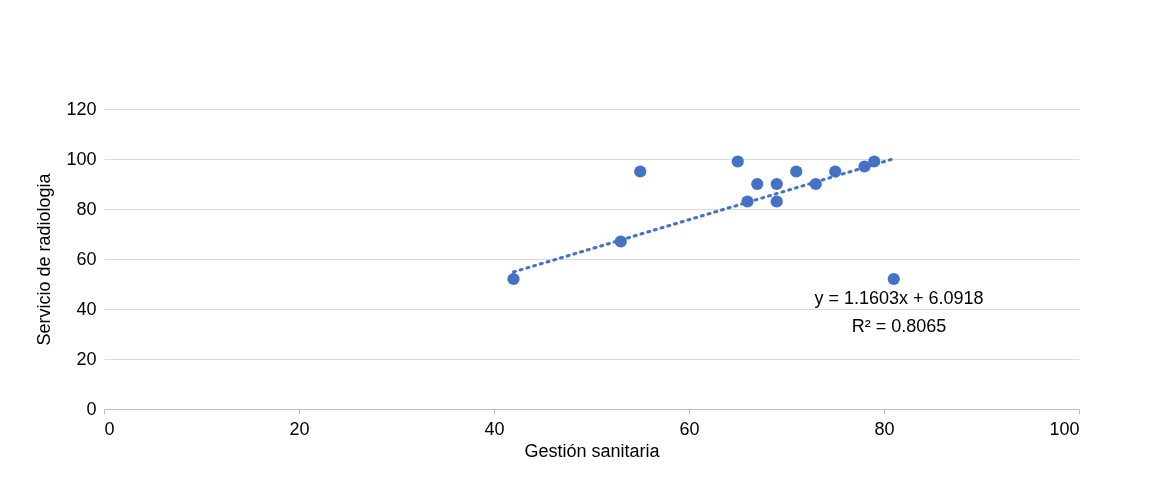 Image resolution: width=1171 pixels, height=488 pixels. I want to click on annotation: R² = 0.8065, so click(899, 326).